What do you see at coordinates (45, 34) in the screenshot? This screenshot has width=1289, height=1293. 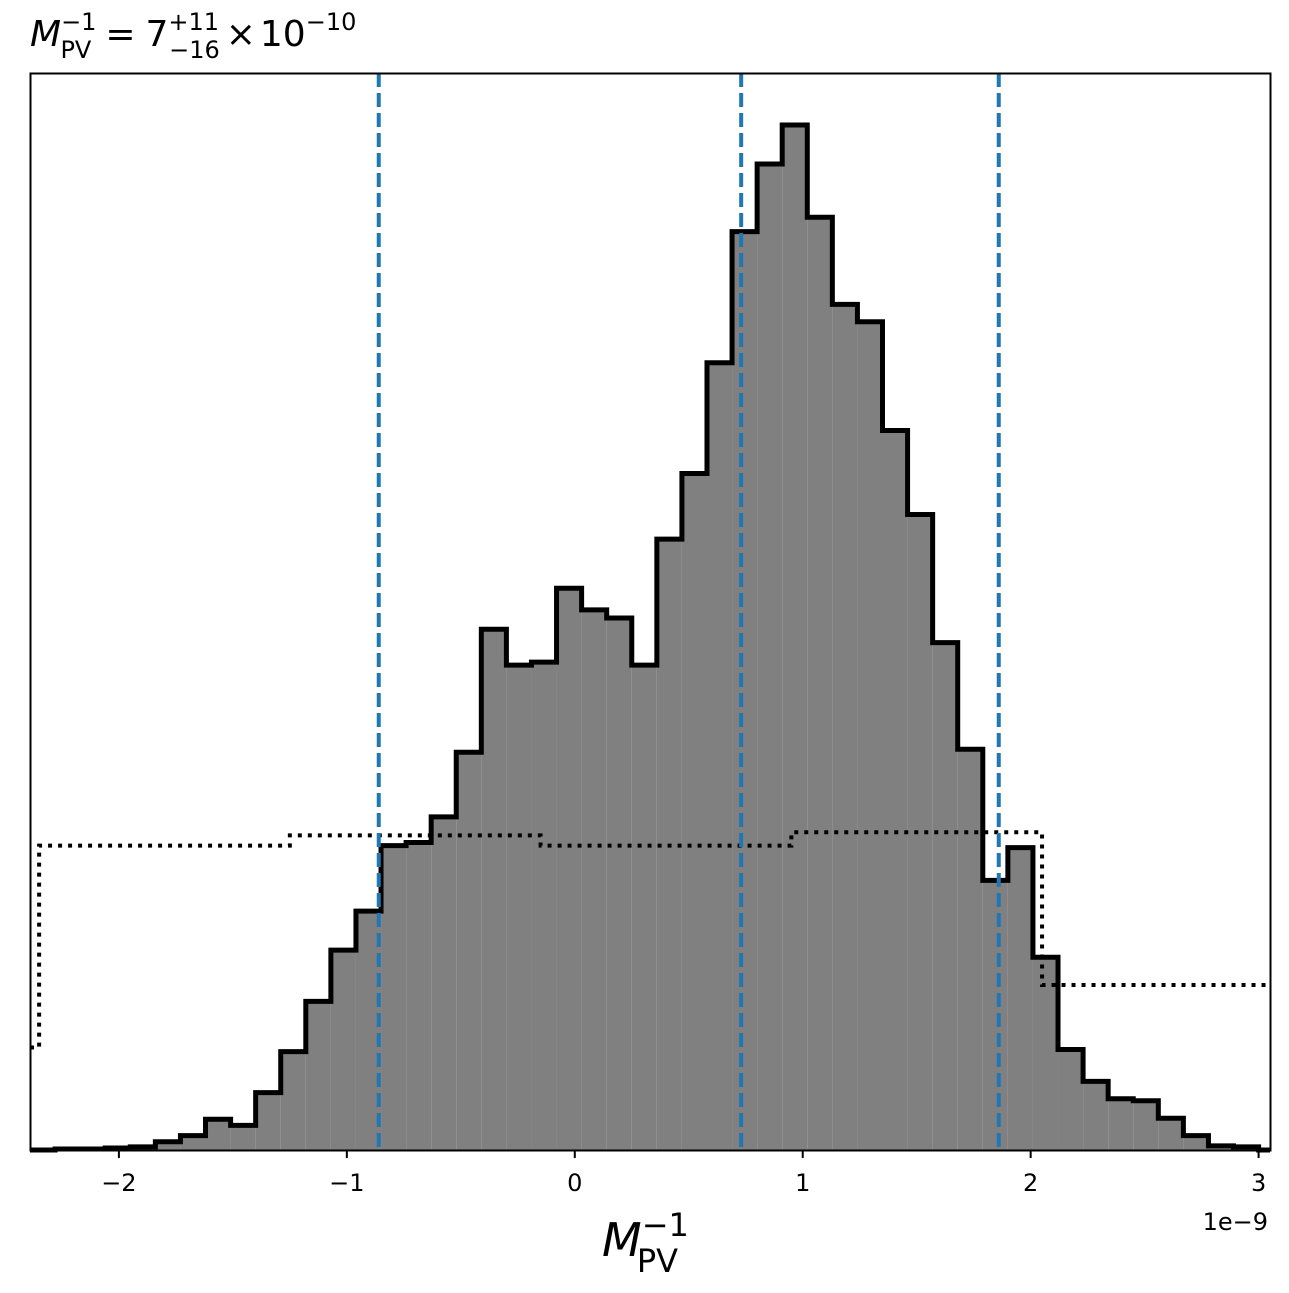 I see `title-symbol: M` at bounding box center [45, 34].